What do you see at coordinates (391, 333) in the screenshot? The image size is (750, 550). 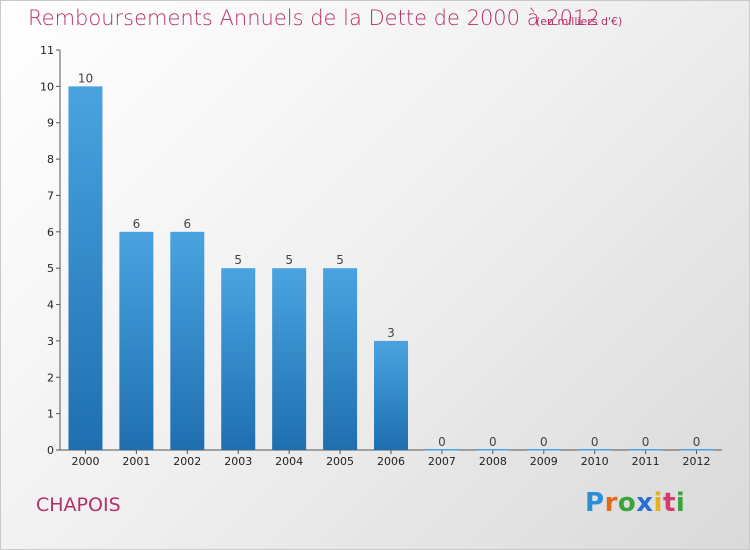 I see `data-label: 3` at bounding box center [391, 333].